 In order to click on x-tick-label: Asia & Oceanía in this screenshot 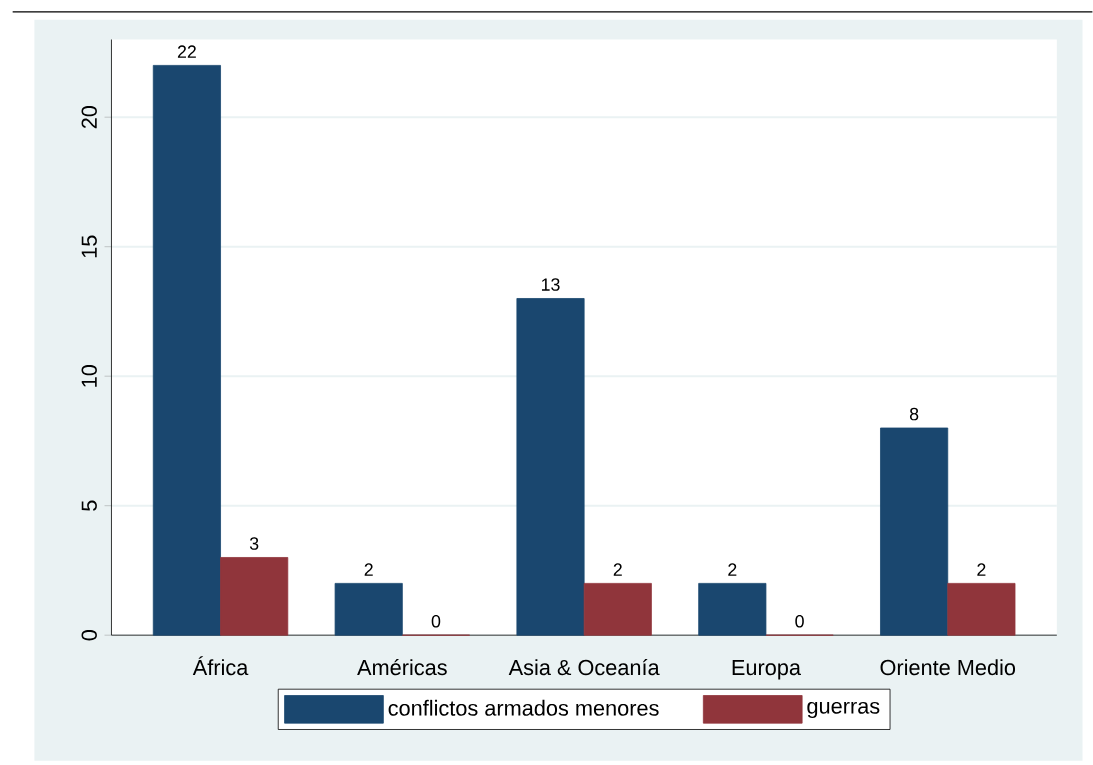, I will do `click(584, 667)`.